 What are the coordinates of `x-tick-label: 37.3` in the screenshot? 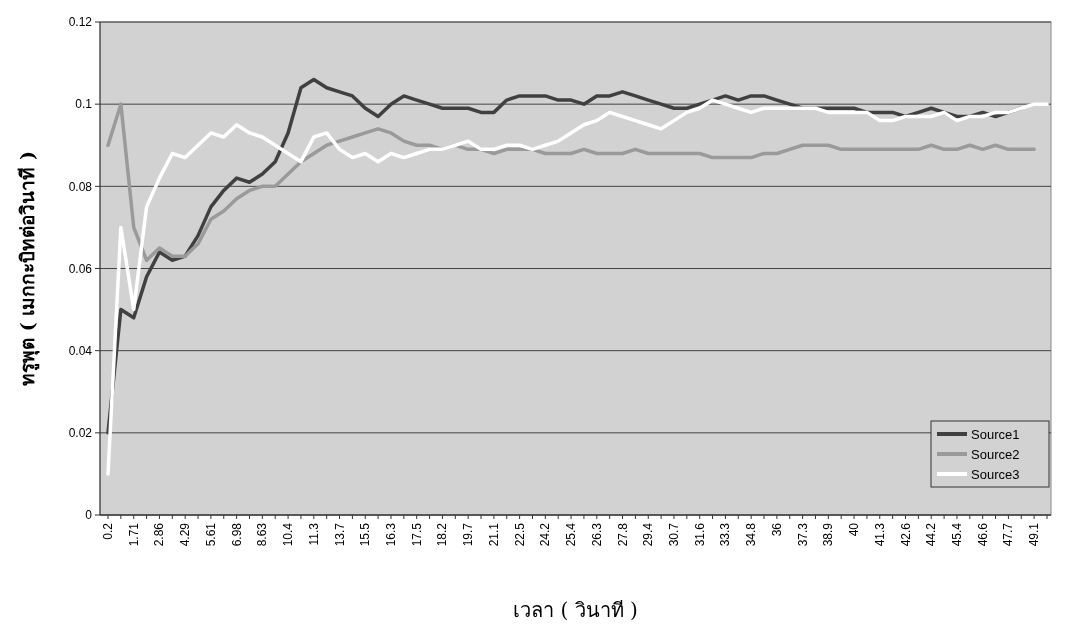 It's located at (802, 534).